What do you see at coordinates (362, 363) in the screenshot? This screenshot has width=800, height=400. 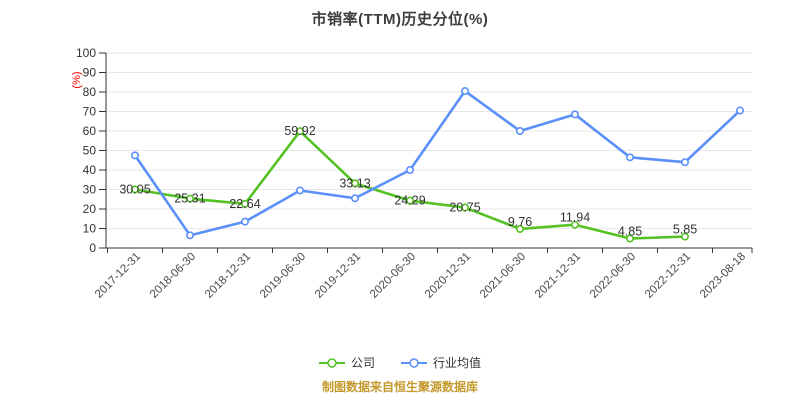 I see `legend-label-company: 公司` at bounding box center [362, 363].